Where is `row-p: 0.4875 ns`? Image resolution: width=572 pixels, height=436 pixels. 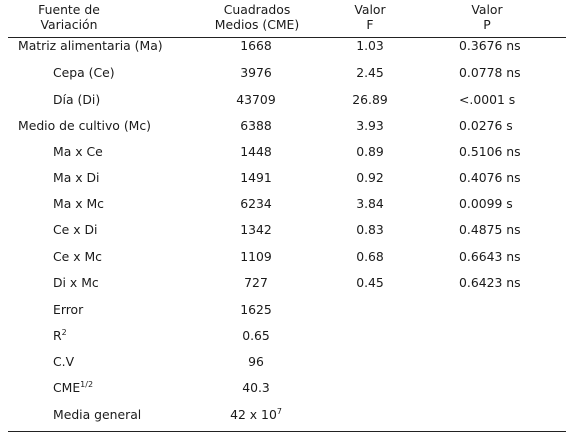 row-p: 0.4875 ns is located at coordinates (490, 229).